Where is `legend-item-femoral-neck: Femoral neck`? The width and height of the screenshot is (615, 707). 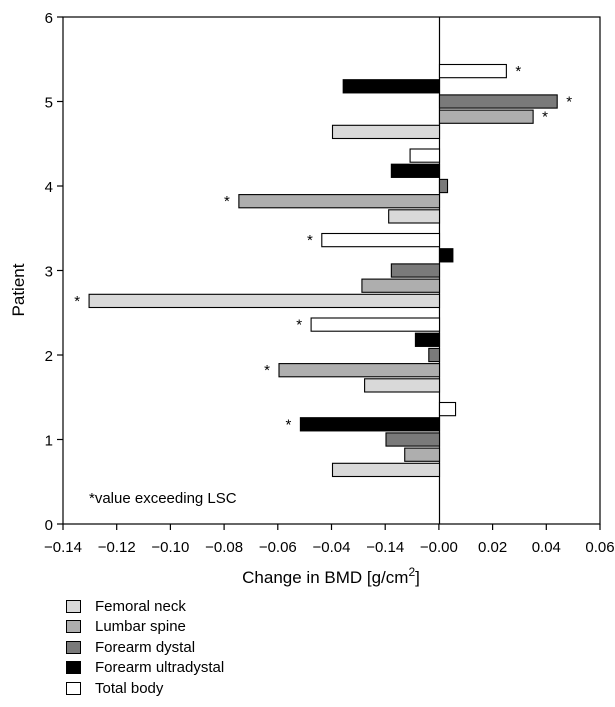 legend-item-femoral-neck: Femoral neck is located at coordinates (145, 606).